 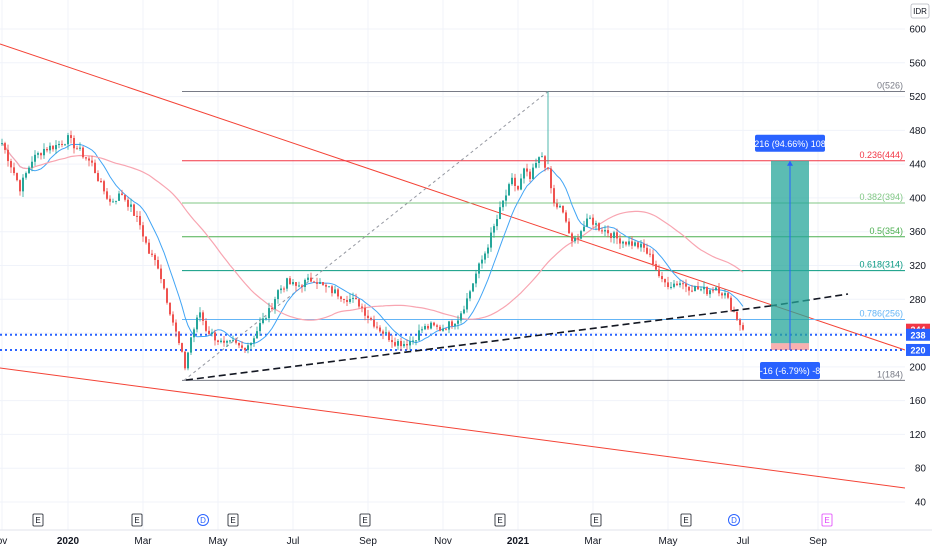 I want to click on currency-badge: IDR, so click(x=920, y=11).